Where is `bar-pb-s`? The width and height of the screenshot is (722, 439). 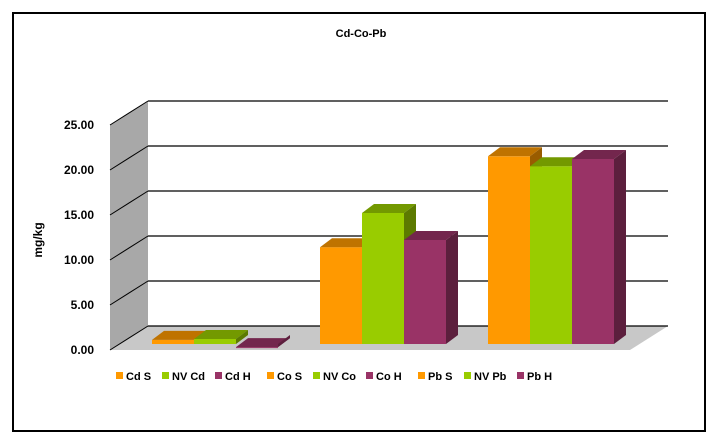
bar-pb-s is located at coordinates (515, 245).